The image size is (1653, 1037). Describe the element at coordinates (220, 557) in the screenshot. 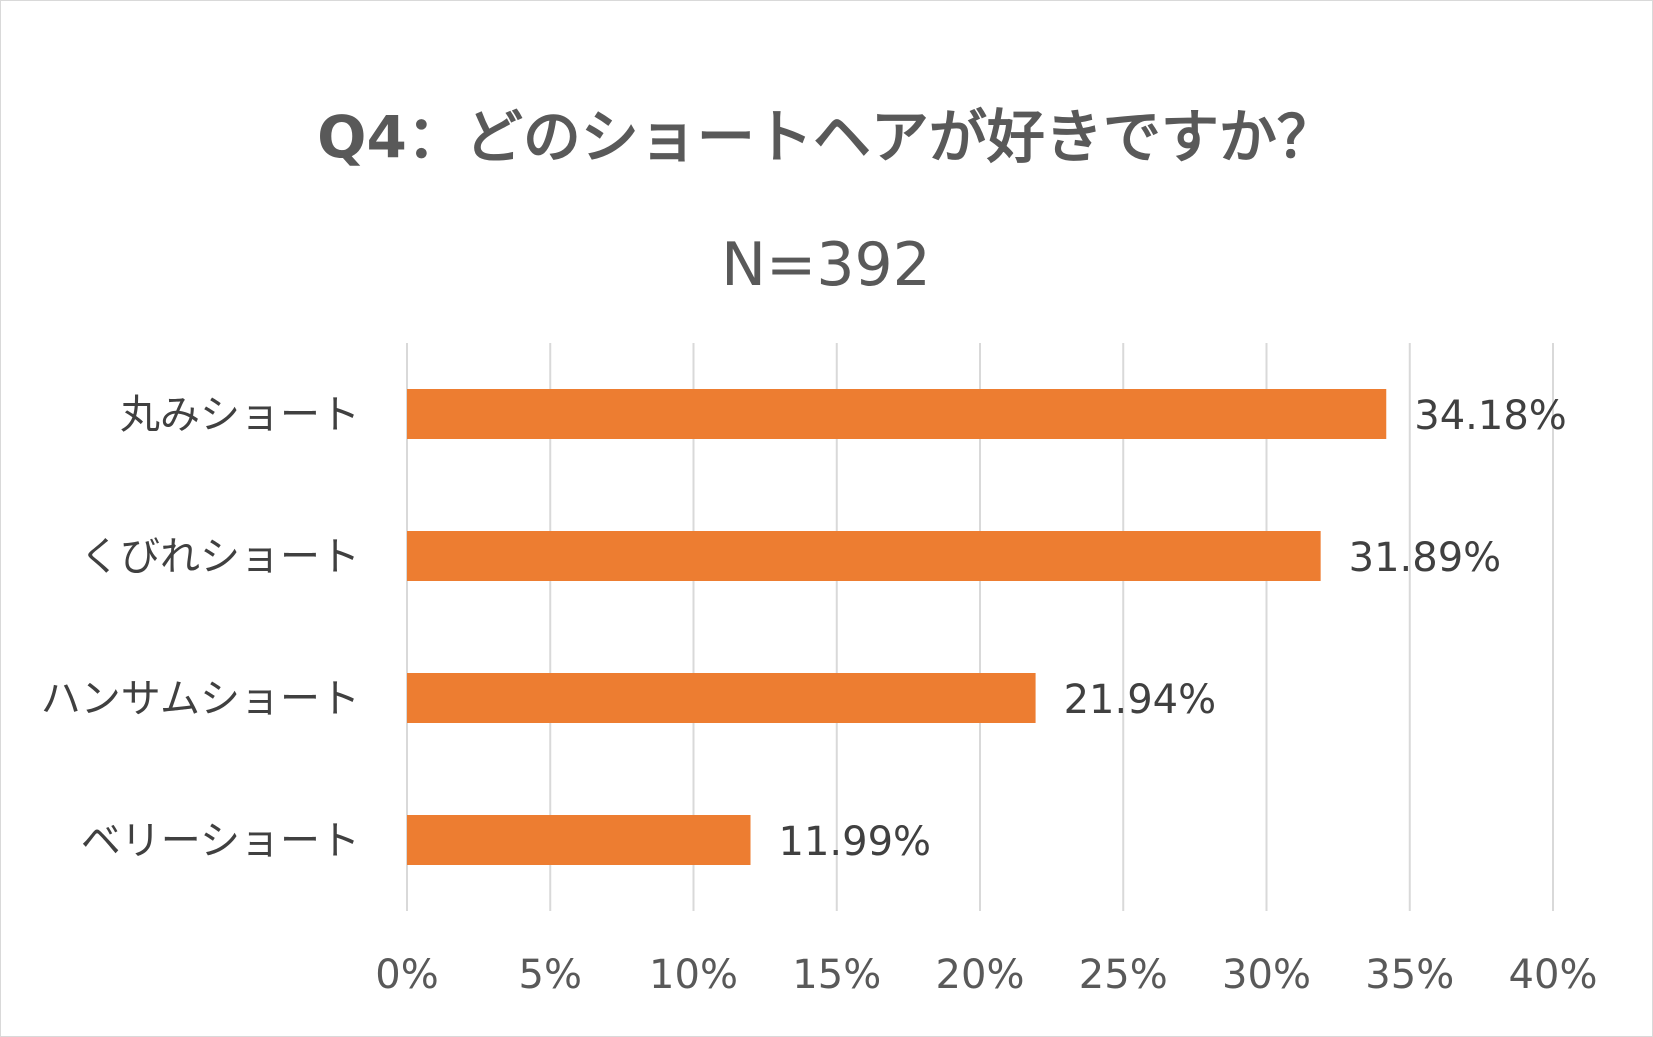

I see `category-label-2: くびれショート` at that location.